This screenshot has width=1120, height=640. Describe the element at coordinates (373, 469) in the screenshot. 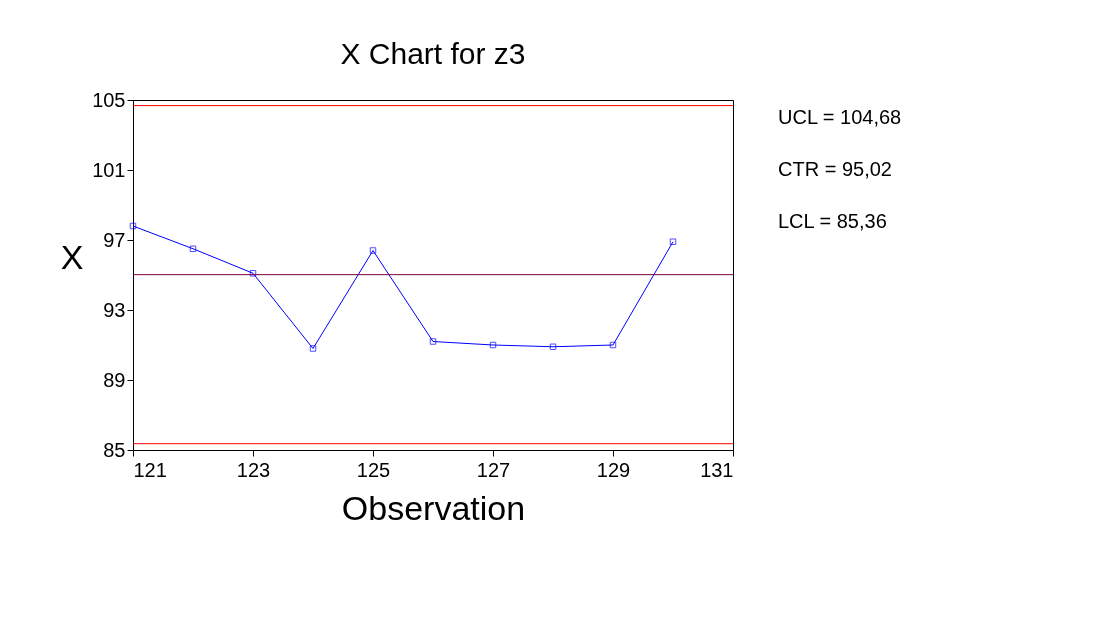

I see `x-tick-label: 125` at that location.